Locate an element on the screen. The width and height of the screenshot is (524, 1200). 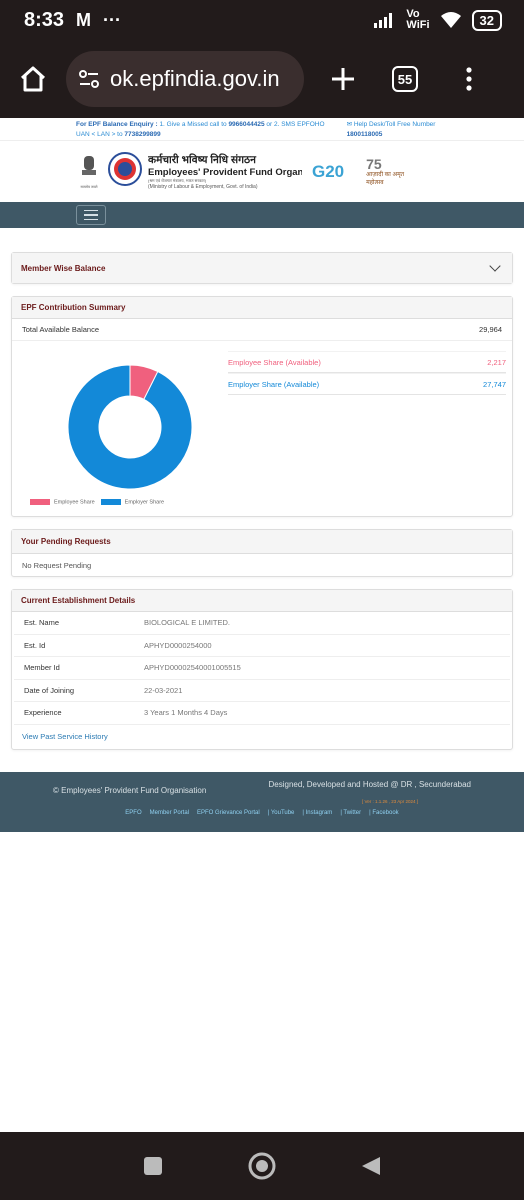
view-past-service-link: View Past Service History is located at coordinates (65, 736).